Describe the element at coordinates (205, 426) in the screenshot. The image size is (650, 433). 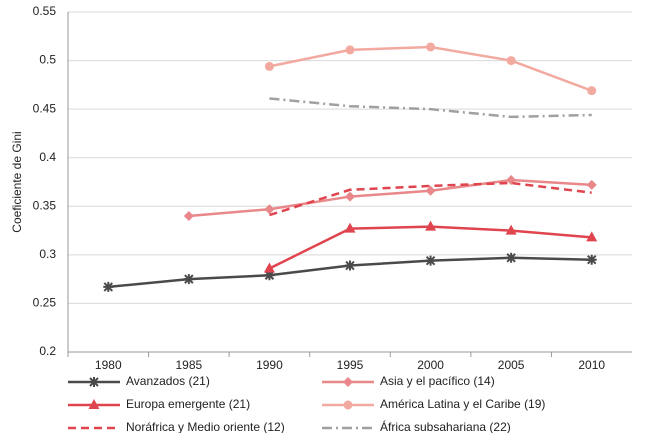
I see `legend-label: Noráfrica y Medio oriente (12)` at that location.